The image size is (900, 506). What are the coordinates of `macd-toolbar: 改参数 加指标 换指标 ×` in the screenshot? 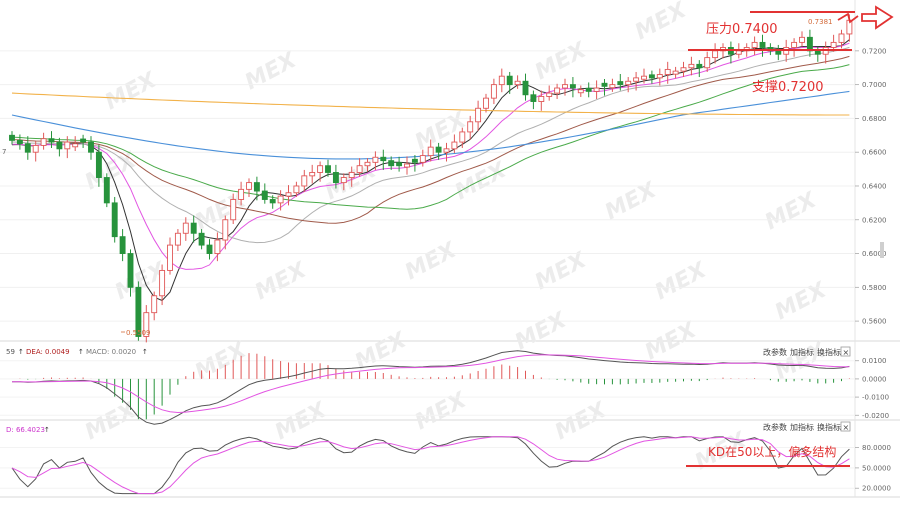 It's located at (807, 351).